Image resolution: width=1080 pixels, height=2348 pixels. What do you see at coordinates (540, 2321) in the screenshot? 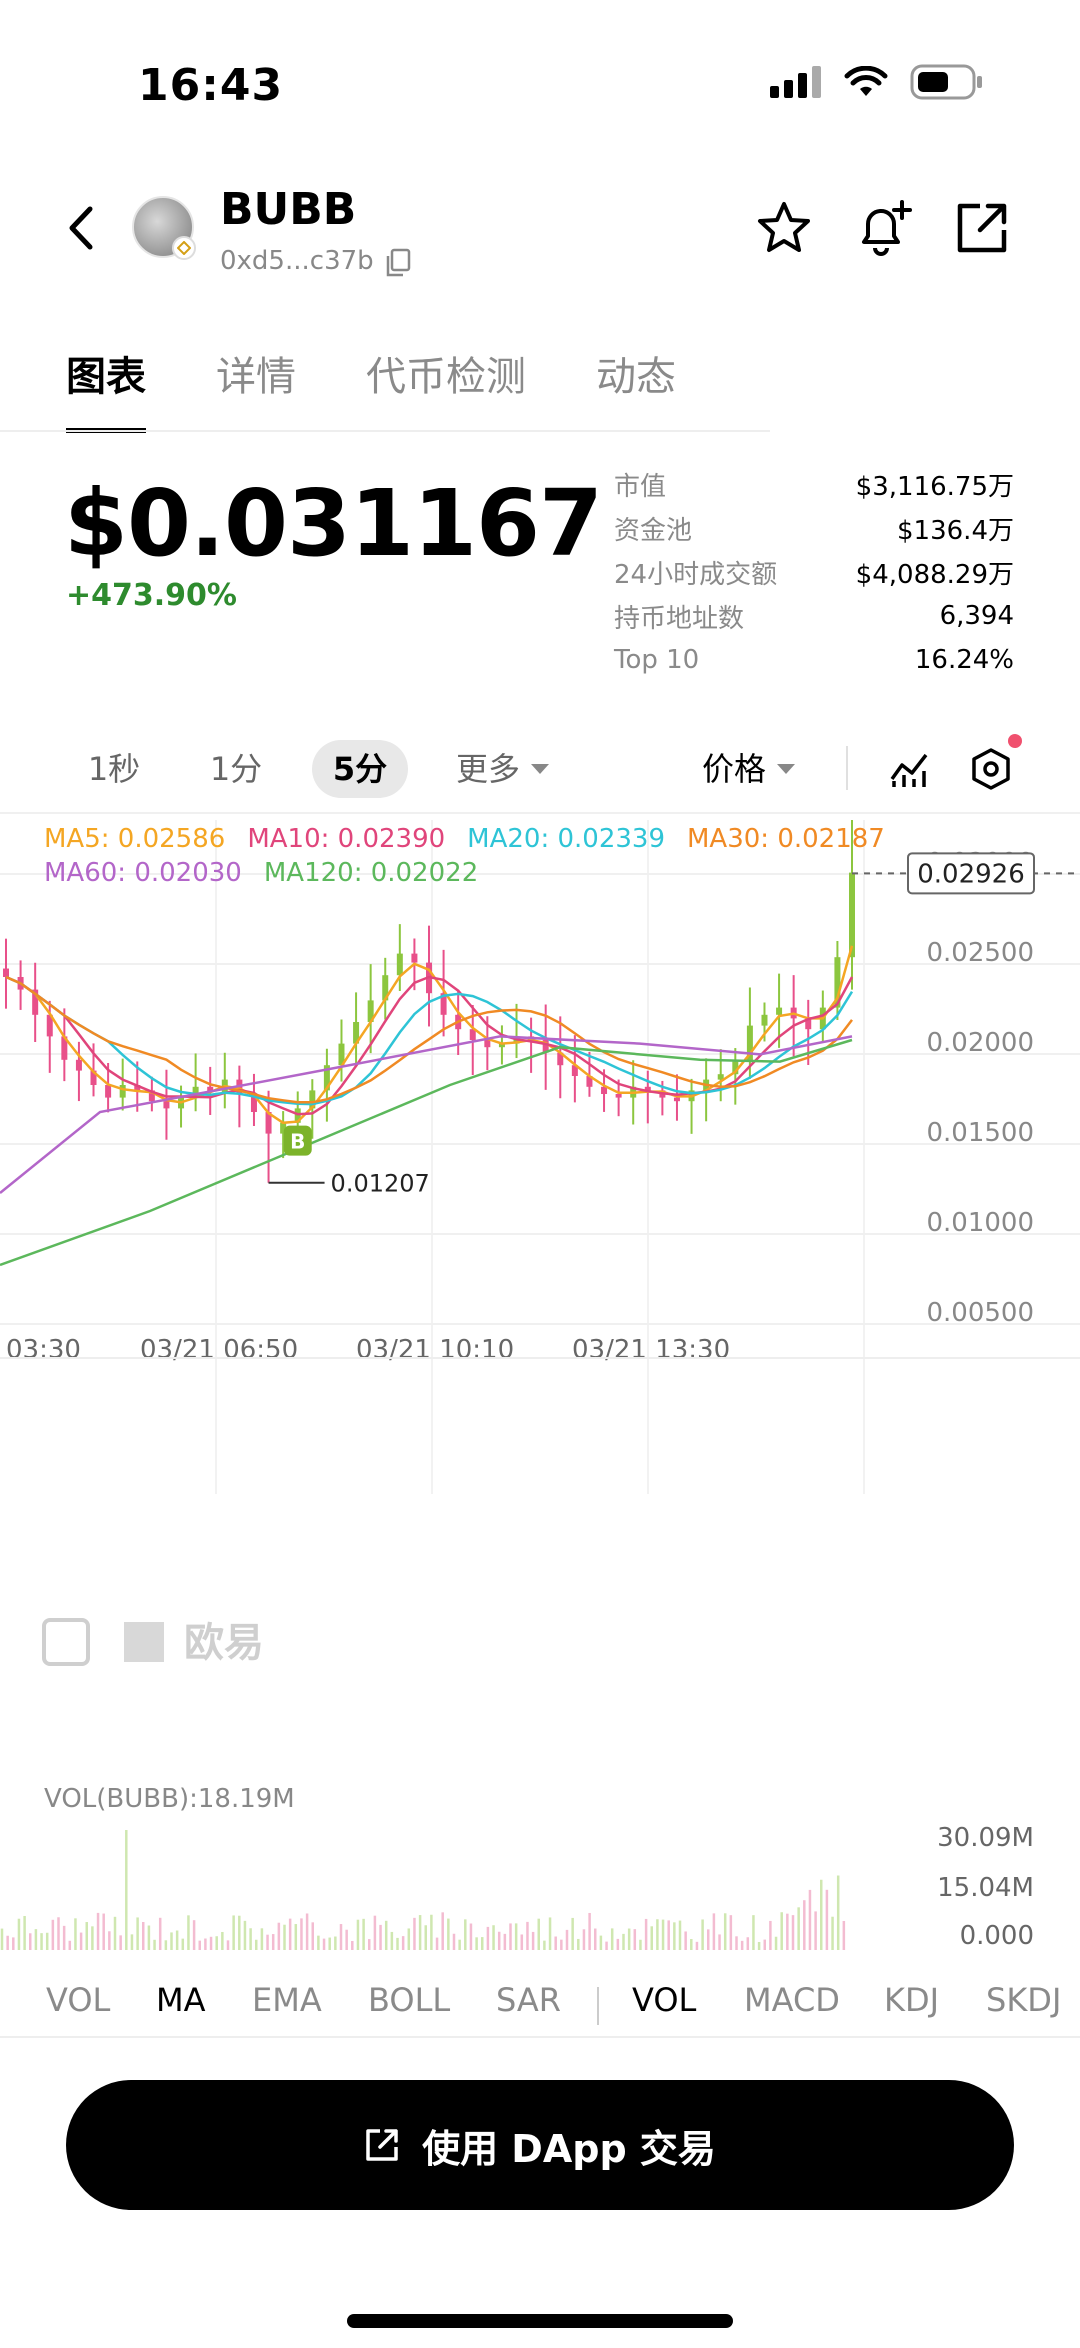
I see `home-indicator` at bounding box center [540, 2321].